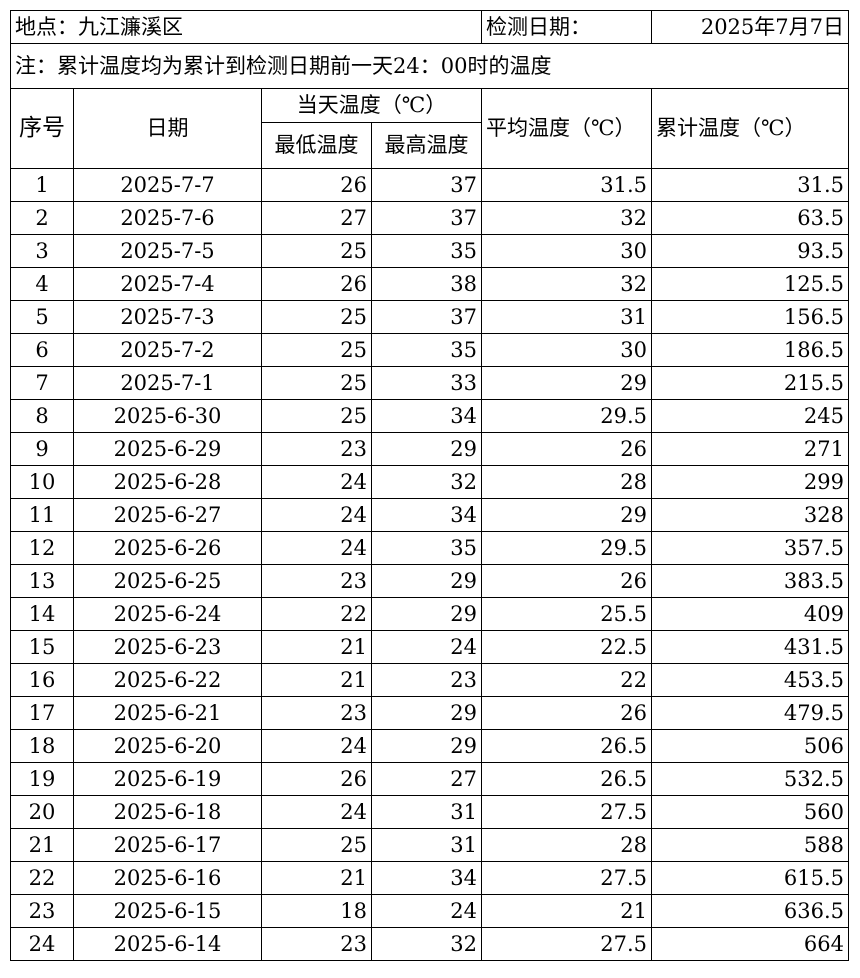 This screenshot has height=978, width=860. What do you see at coordinates (426, 145) in the screenshot?
I see `col-max-temp-header: 最高温度` at bounding box center [426, 145].